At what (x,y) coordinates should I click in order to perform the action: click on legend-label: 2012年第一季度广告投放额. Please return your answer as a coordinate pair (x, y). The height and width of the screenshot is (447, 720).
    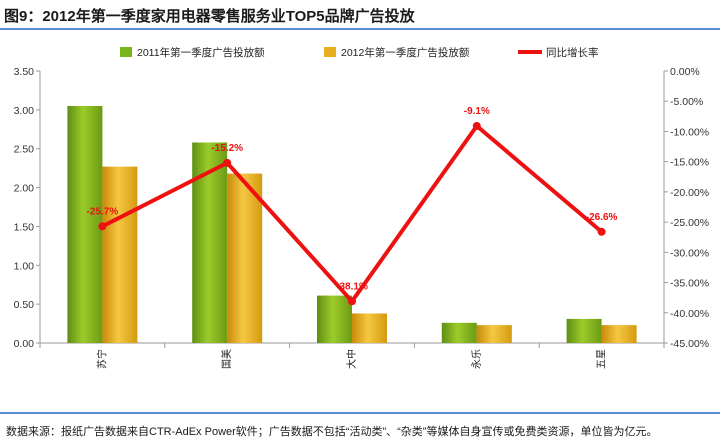
    Looking at the image, I should click on (405, 52).